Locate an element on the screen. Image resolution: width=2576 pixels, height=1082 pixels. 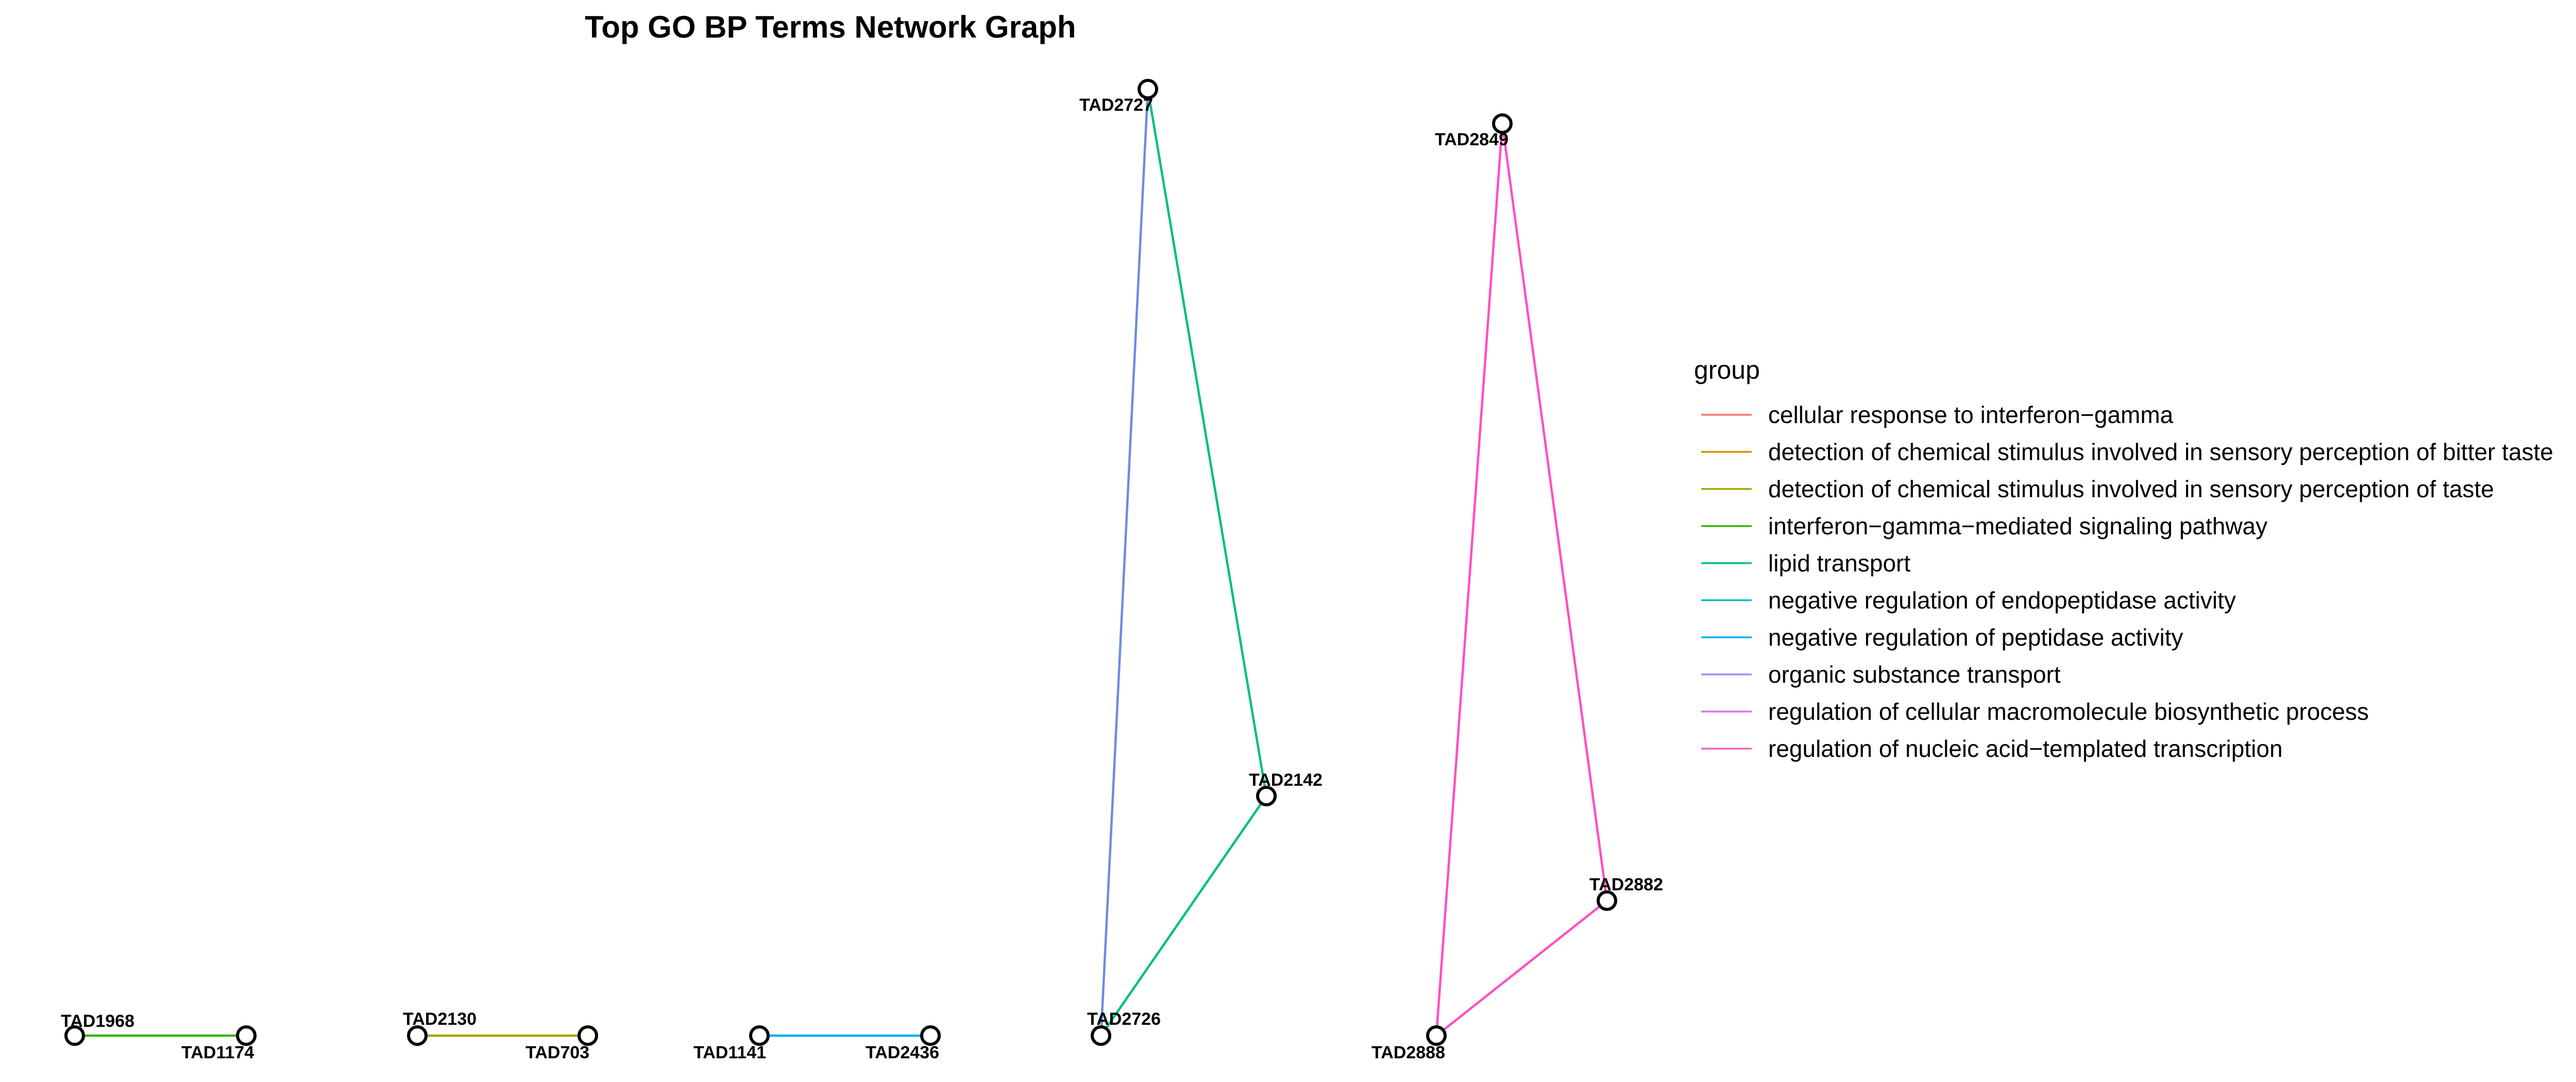
node-label-TAD1174: TAD1174 is located at coordinates (217, 1052).